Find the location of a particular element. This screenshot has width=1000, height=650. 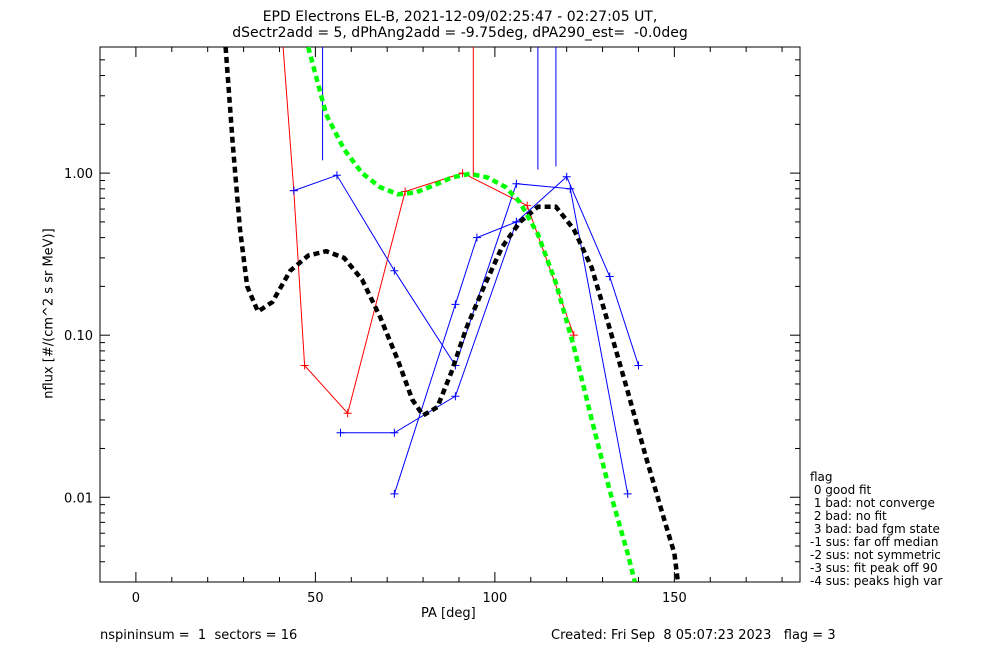

footer-info-left: nspininsum = 1 sectors = 16 is located at coordinates (199, 635).